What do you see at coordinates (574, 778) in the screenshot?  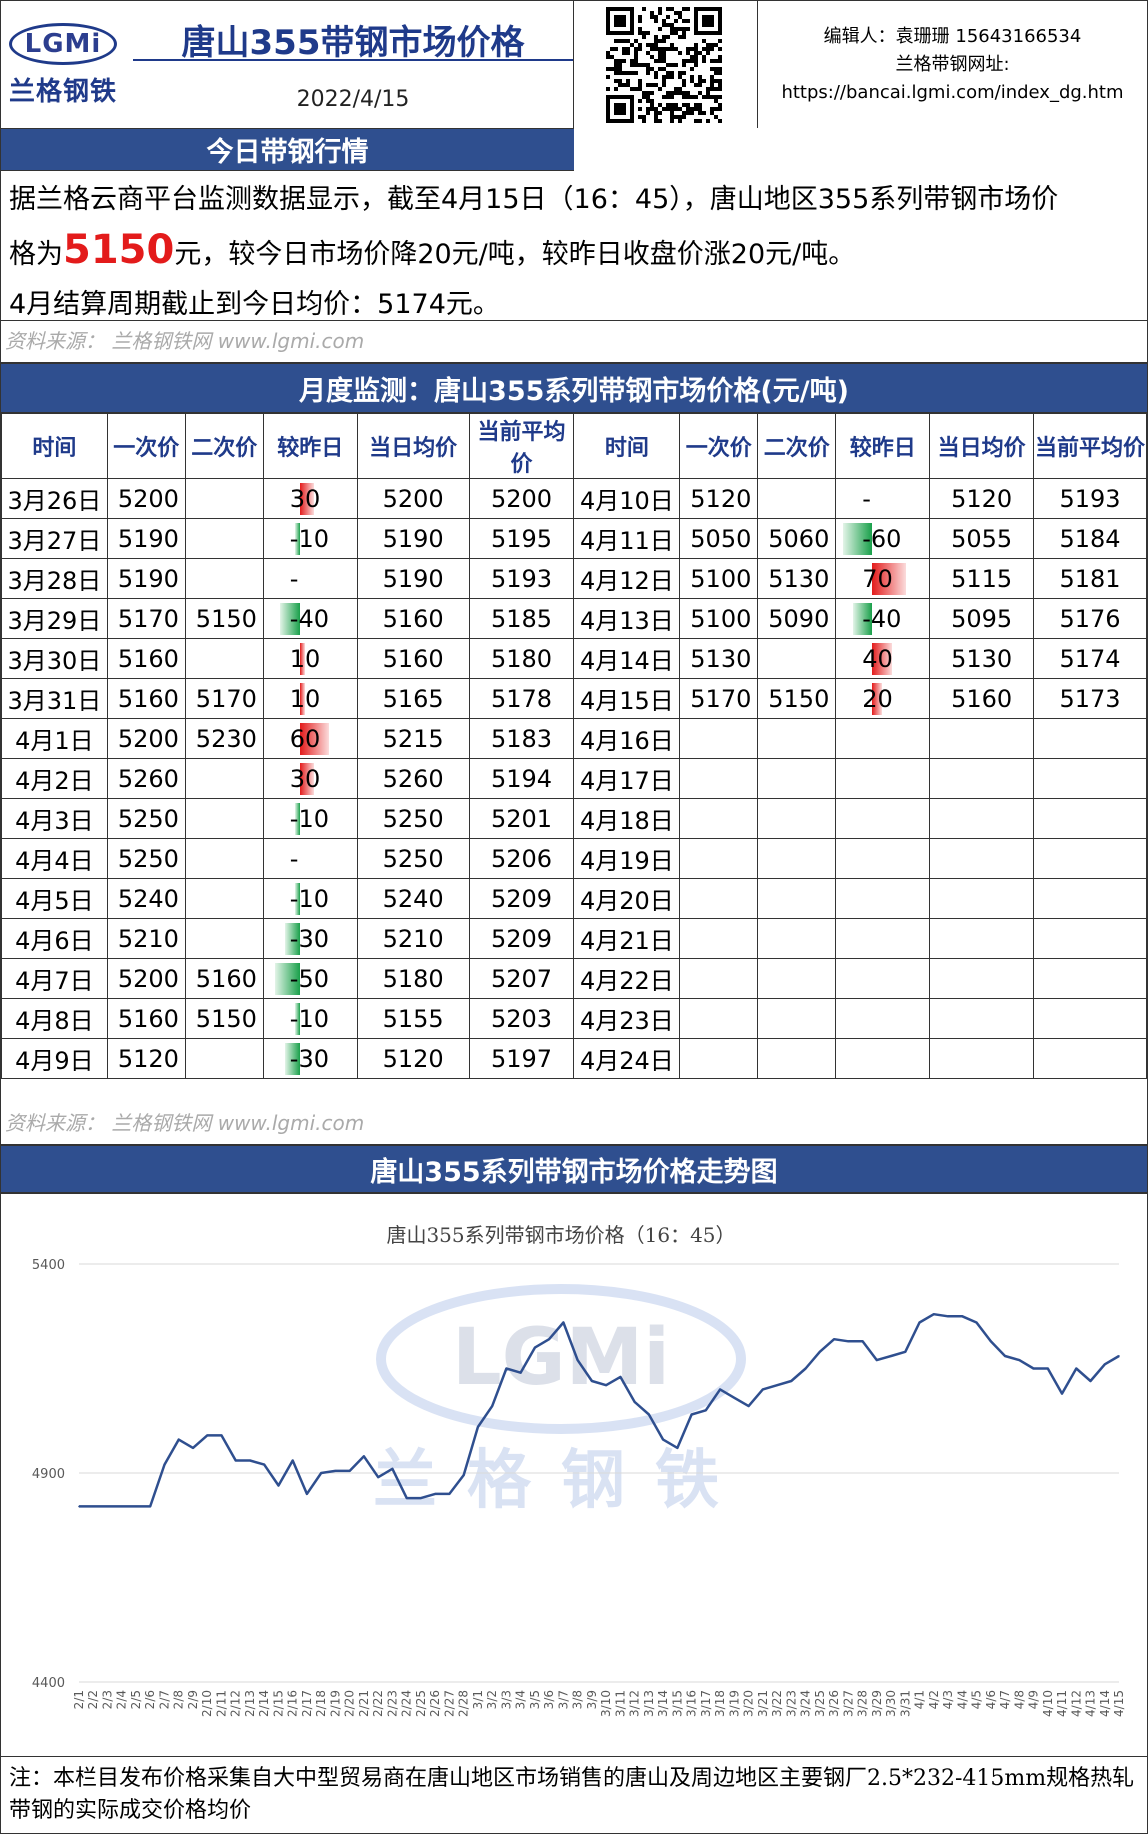 I see `table-row: 4月2日 5260 30 5260 5194 4月17日` at bounding box center [574, 778].